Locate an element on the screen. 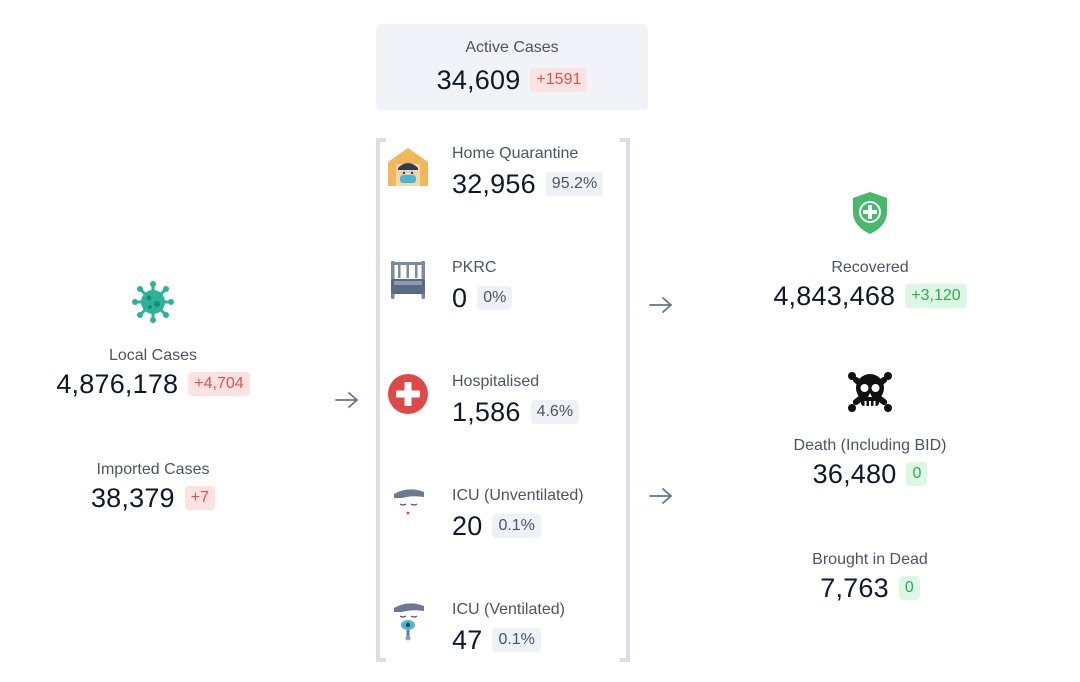  hospitalised-value: 1,586 is located at coordinates (486, 412).